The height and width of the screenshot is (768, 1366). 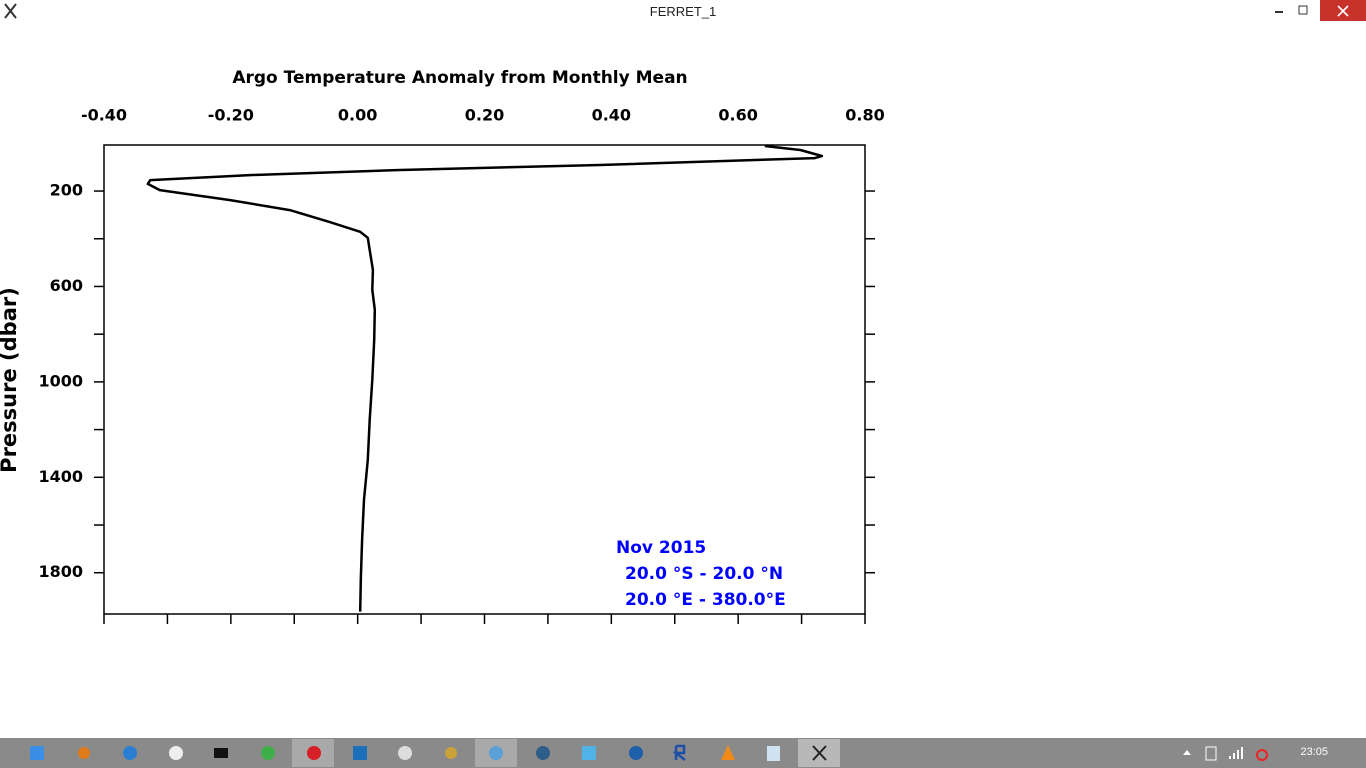 I want to click on y-tick-label: 1000, so click(x=60, y=380).